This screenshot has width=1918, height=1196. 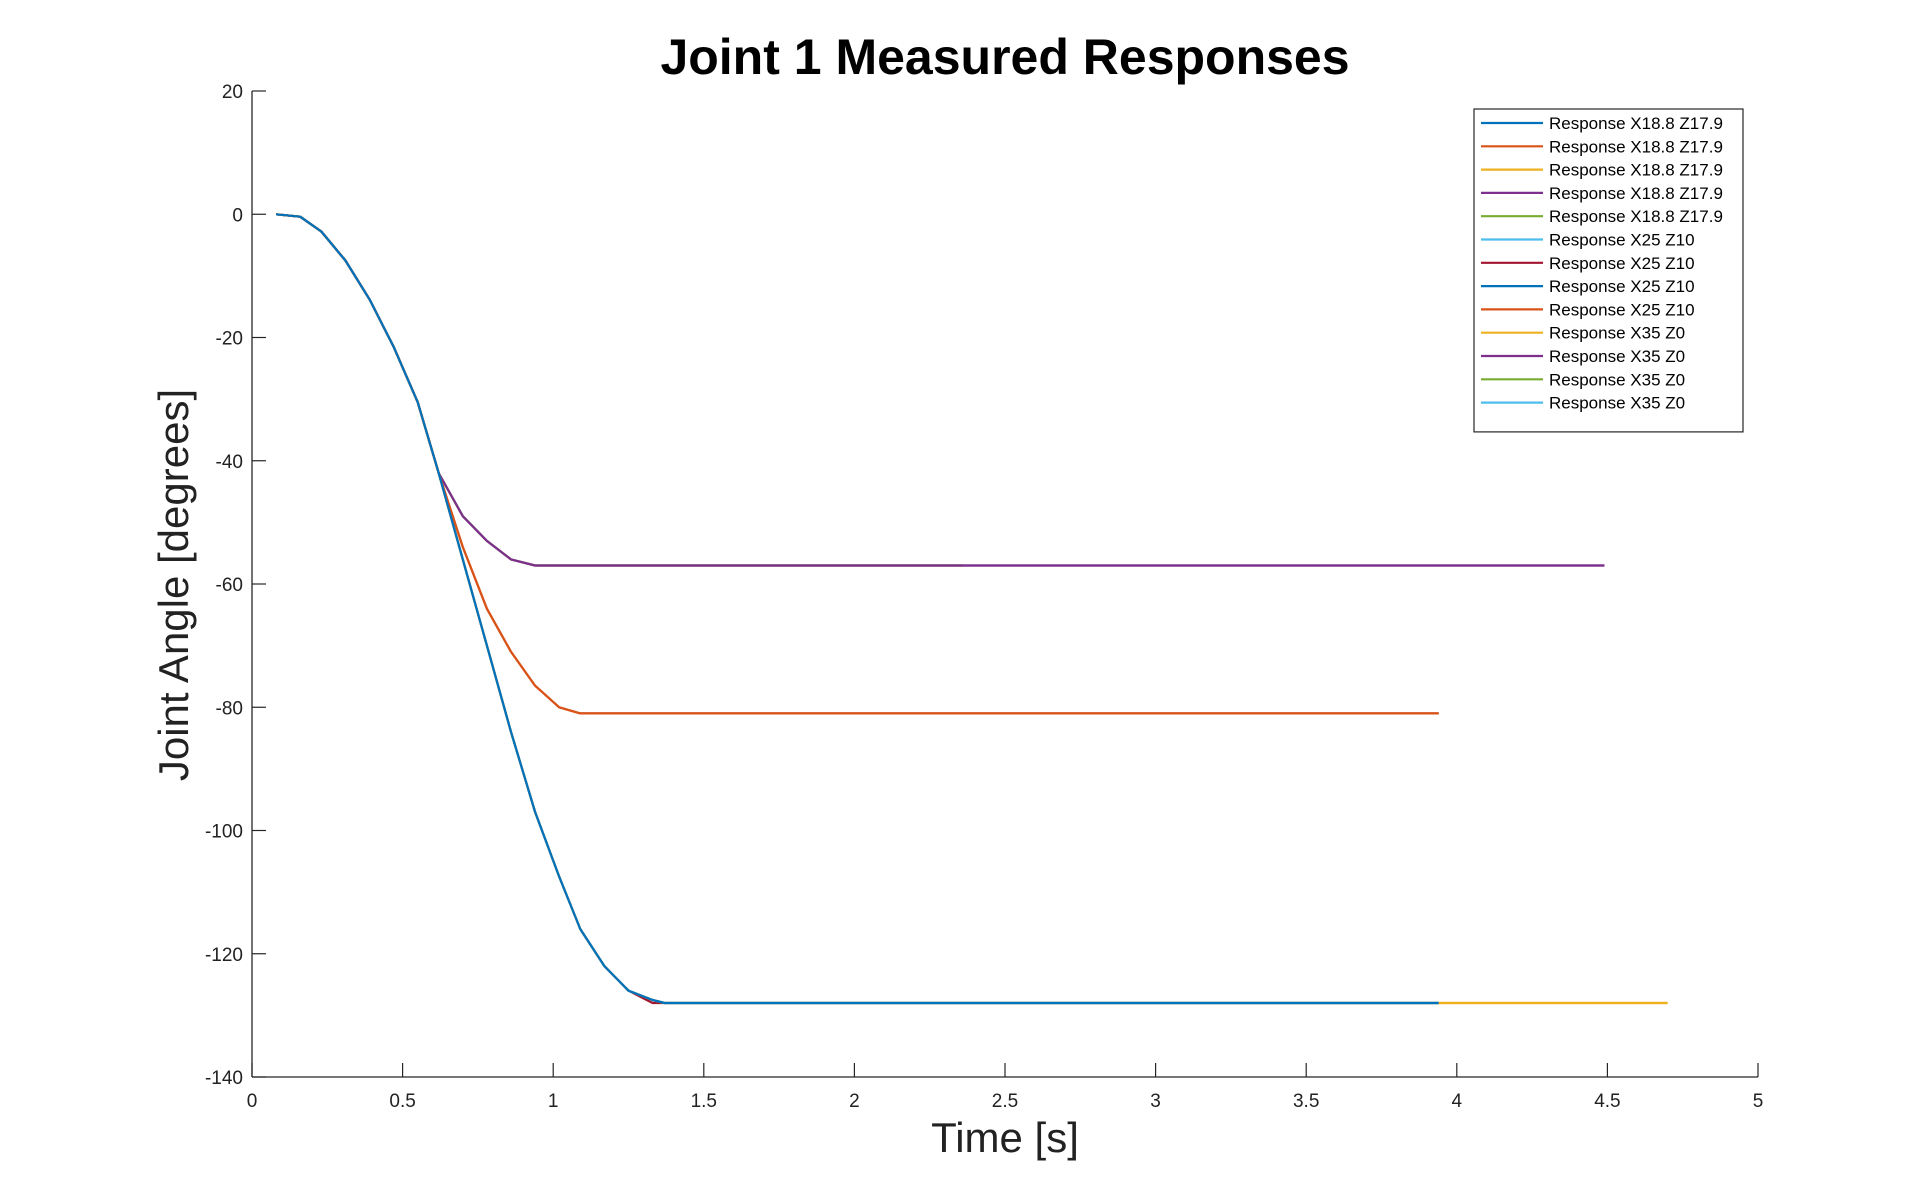 What do you see at coordinates (252, 1101) in the screenshot?
I see `x-tick-label: 0` at bounding box center [252, 1101].